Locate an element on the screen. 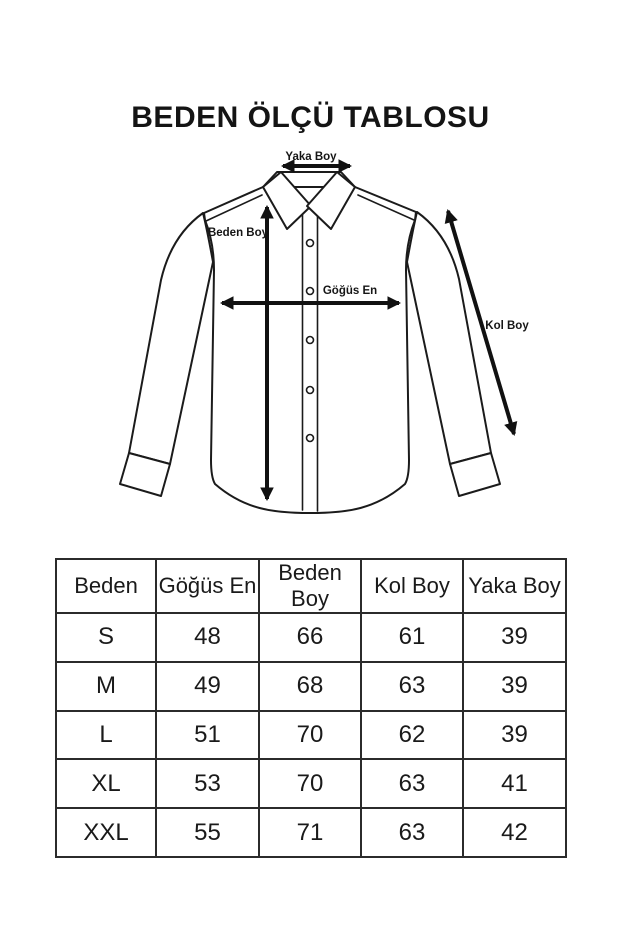 This screenshot has height=931, width=621. table-row-s: S 48 66 61 39 is located at coordinates (311, 637).